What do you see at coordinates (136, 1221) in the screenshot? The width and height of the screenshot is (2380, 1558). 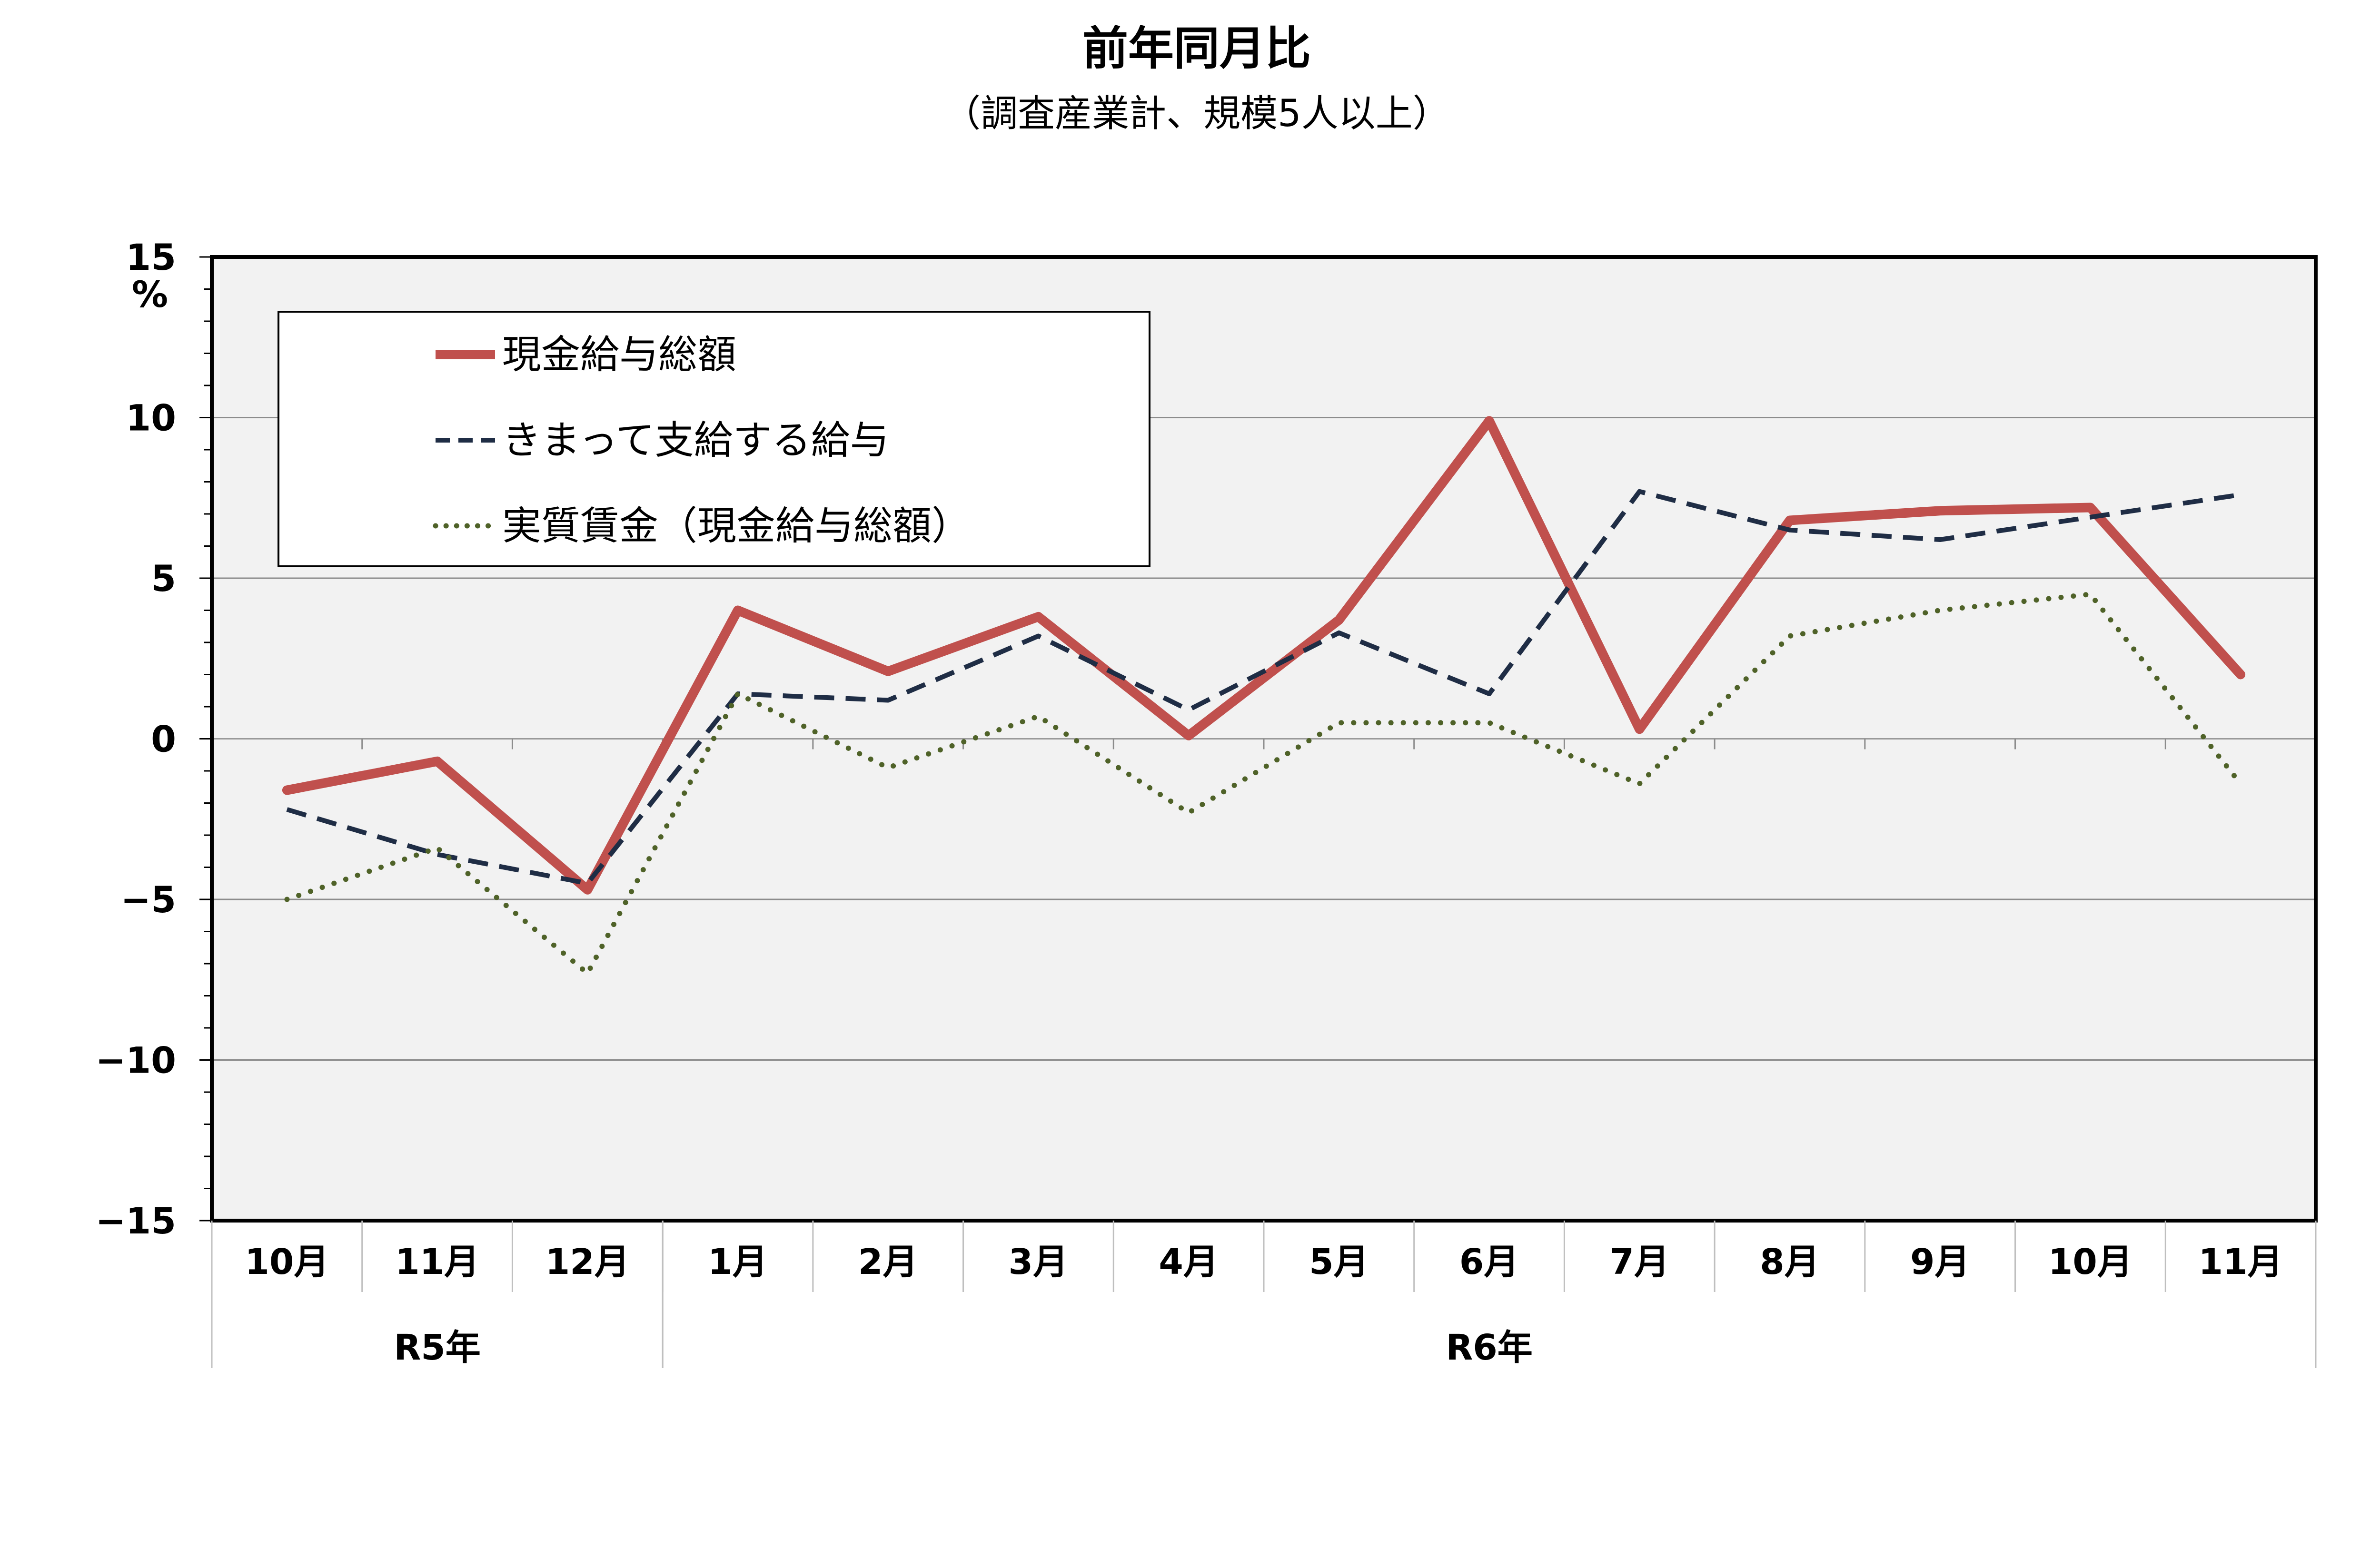 I see `y-tick-label: −15` at bounding box center [136, 1221].